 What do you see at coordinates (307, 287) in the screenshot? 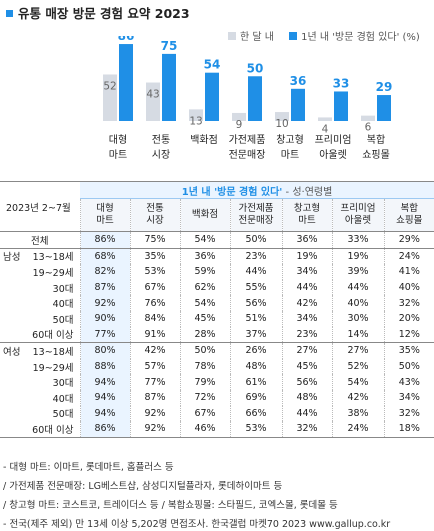
I see `cell-value: 44%` at bounding box center [307, 287].